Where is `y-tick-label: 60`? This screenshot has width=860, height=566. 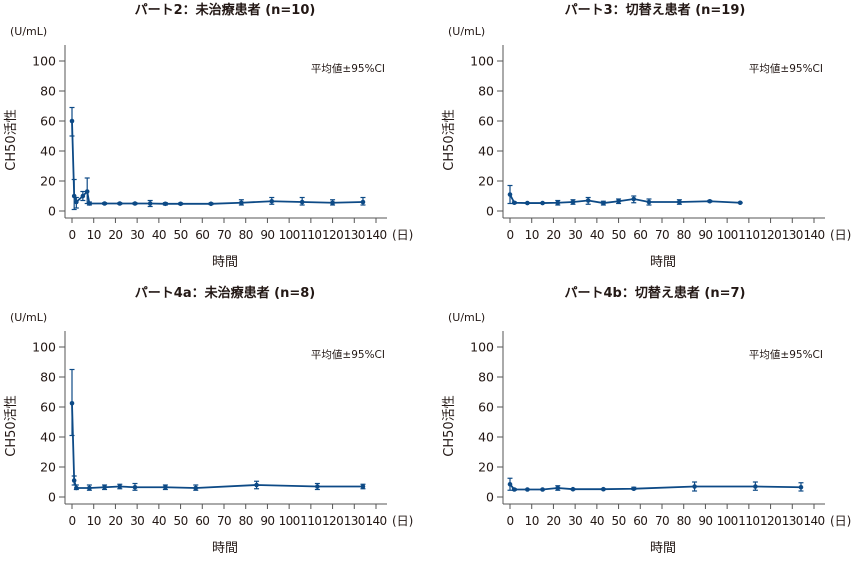 y-tick-label: 60 is located at coordinates (486, 407).